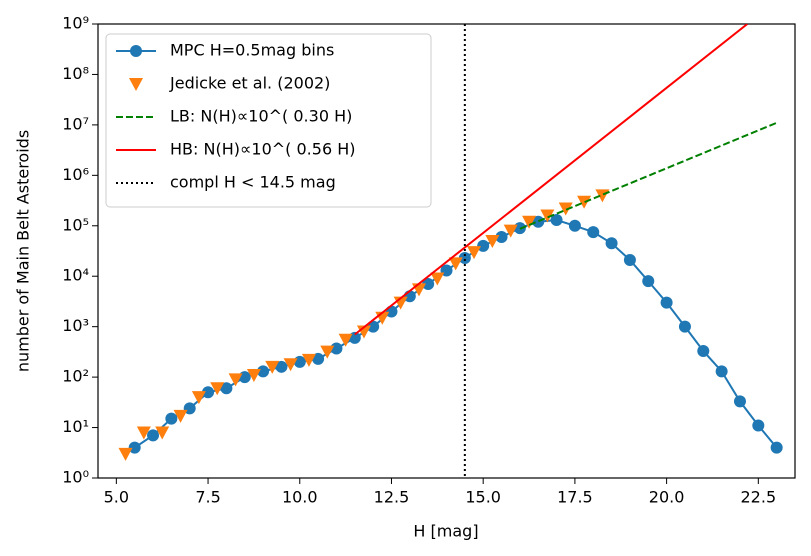 This screenshot has width=811, height=556. I want to click on y-tick-label: 10⁷, so click(75, 123).